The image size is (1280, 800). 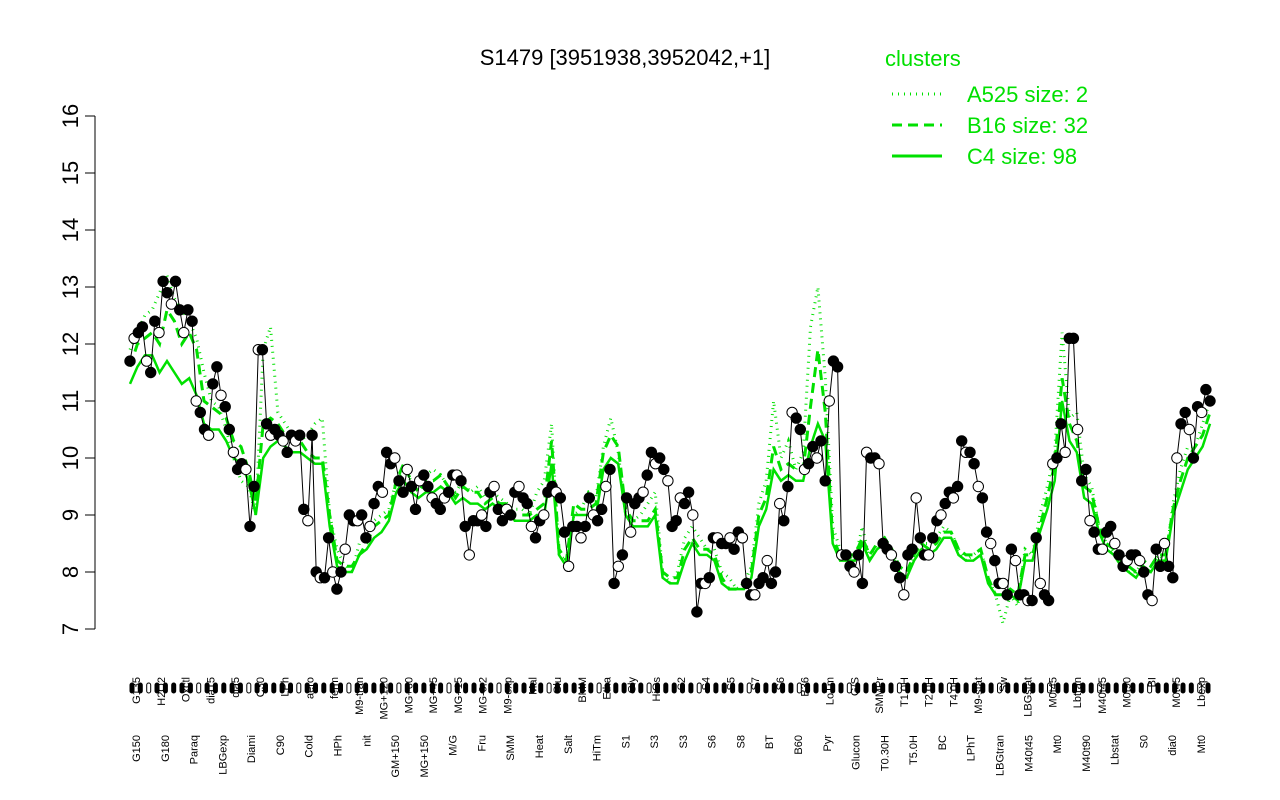 What do you see at coordinates (583, 690) in the screenshot?
I see `x-tick-label: BMM` at bounding box center [583, 690].